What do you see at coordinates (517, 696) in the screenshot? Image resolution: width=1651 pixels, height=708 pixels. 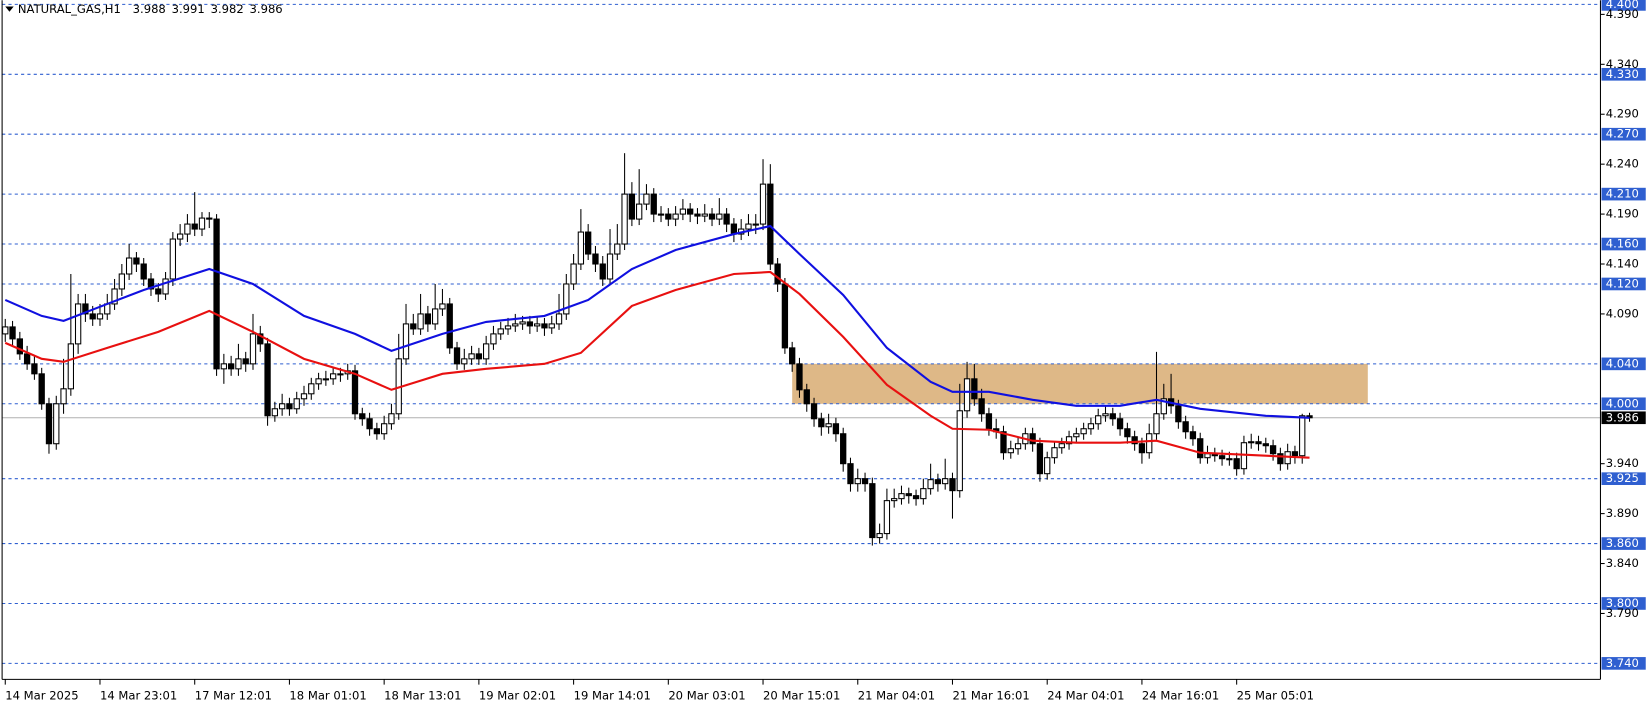 I see `x-tick-label: 19 Mar 02:01` at bounding box center [517, 696].